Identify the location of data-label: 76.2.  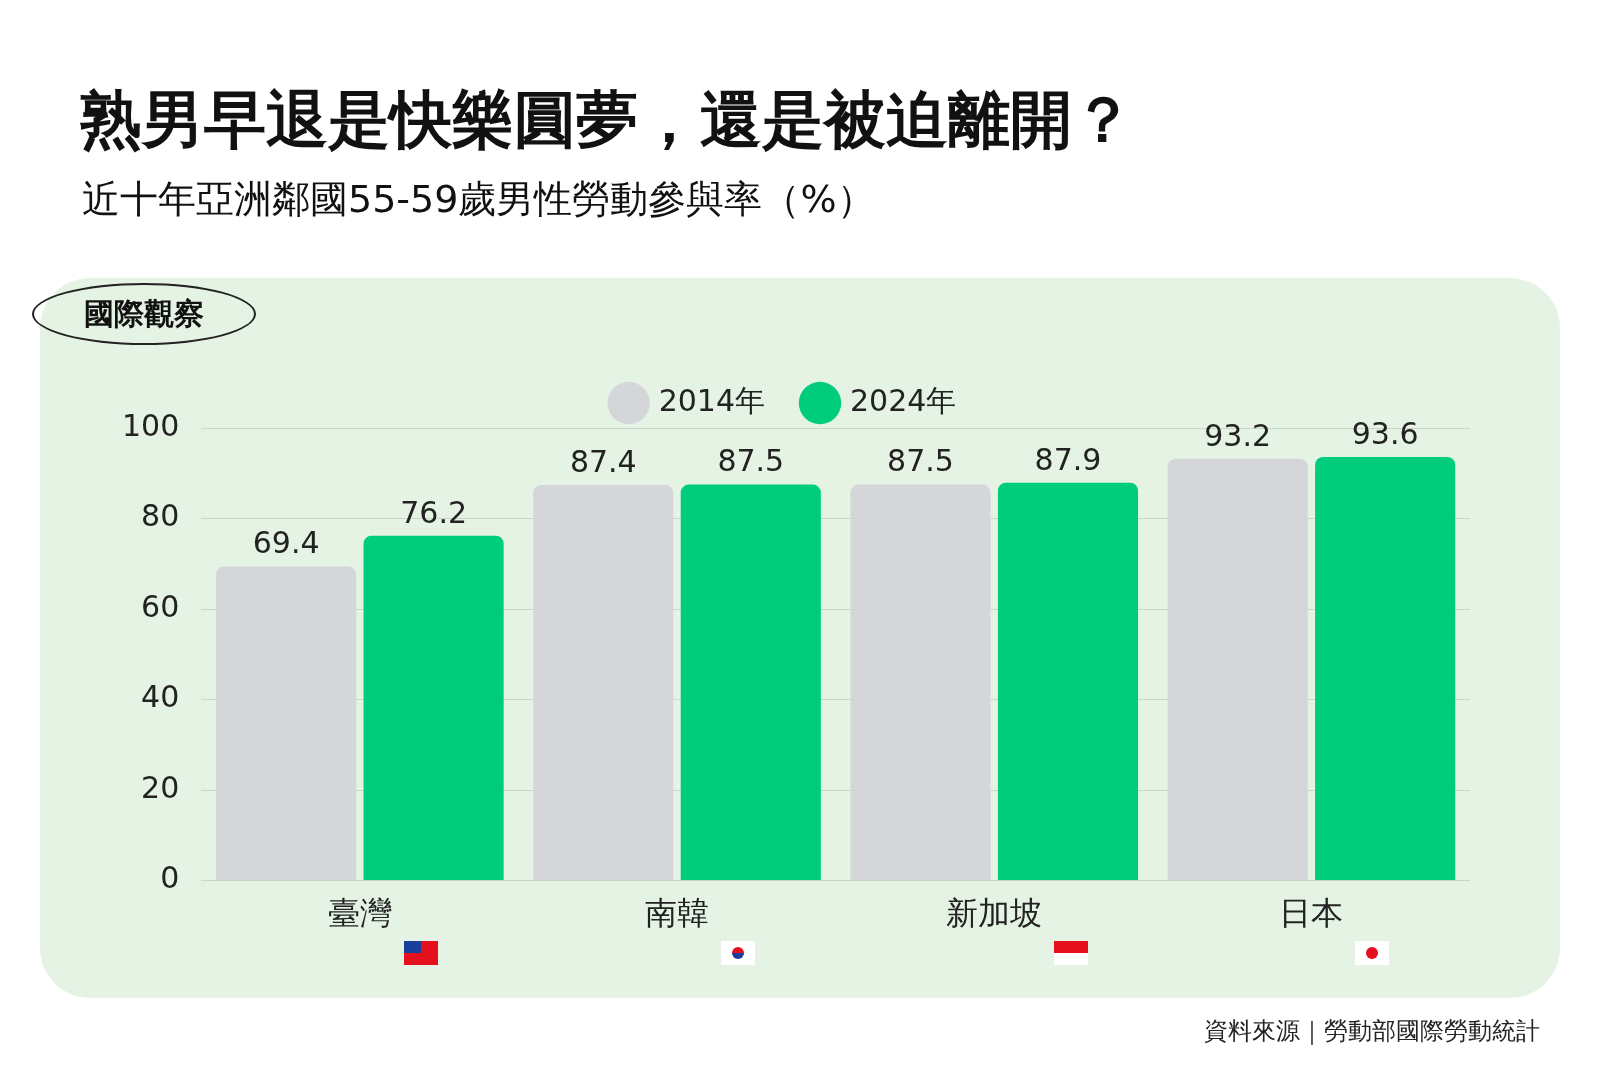
(433, 512).